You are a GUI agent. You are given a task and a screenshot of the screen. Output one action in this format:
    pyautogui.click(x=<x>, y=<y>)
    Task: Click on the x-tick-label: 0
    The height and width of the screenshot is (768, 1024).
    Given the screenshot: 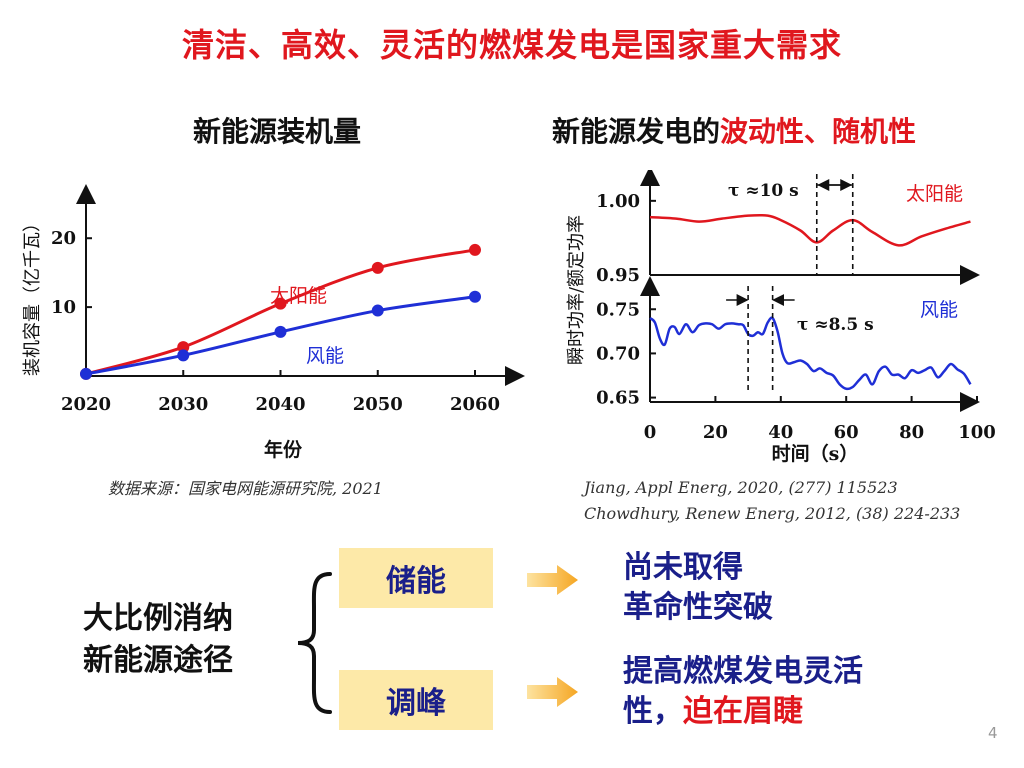 What is the action you would take?
    pyautogui.click(x=650, y=432)
    